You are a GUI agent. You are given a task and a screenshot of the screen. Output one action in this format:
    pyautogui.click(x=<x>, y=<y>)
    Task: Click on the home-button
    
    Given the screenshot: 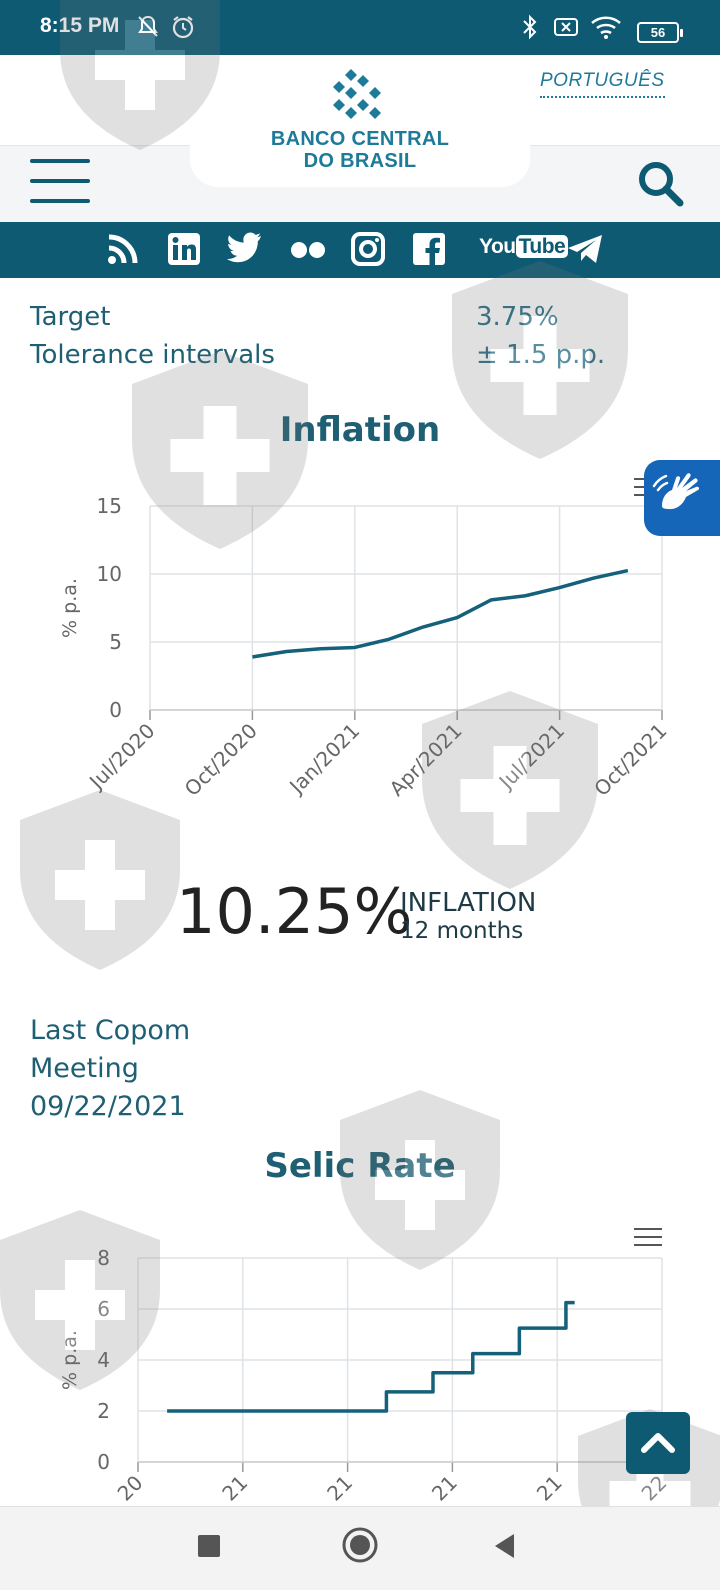 What is the action you would take?
    pyautogui.click(x=360, y=1545)
    